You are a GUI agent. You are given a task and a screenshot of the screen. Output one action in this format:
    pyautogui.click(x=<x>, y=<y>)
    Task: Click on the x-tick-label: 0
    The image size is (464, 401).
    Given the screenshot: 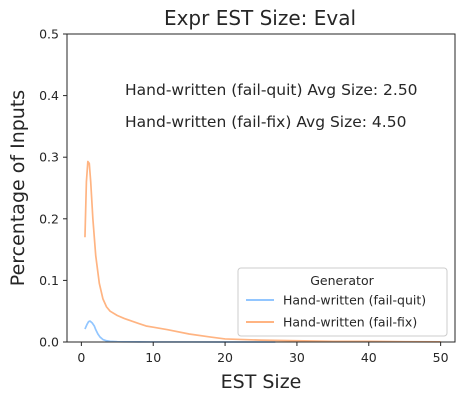 What is the action you would take?
    pyautogui.click(x=81, y=357)
    